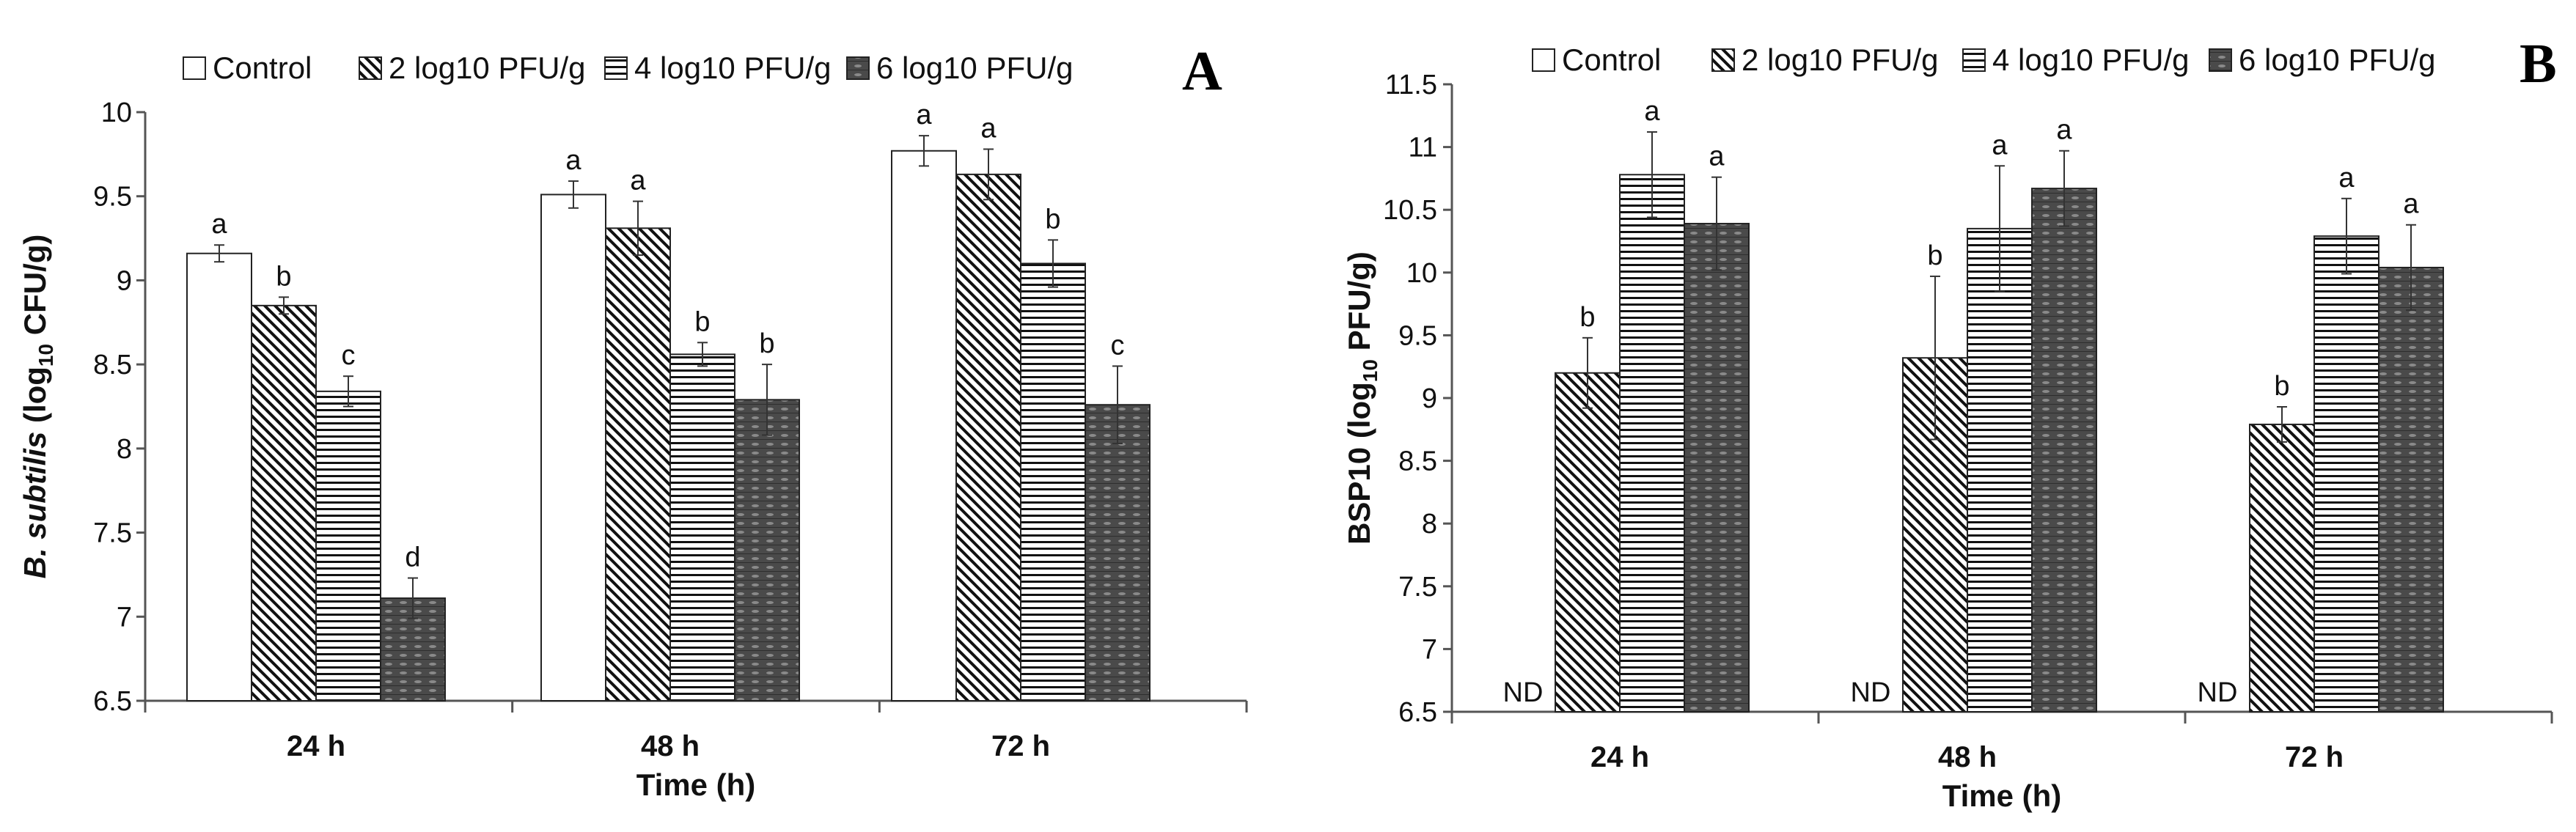 Image resolution: width=2576 pixels, height=832 pixels. What do you see at coordinates (2338, 60) in the screenshot?
I see `legend-b-phage6-label: 6 log10 PFU/g` at bounding box center [2338, 60].